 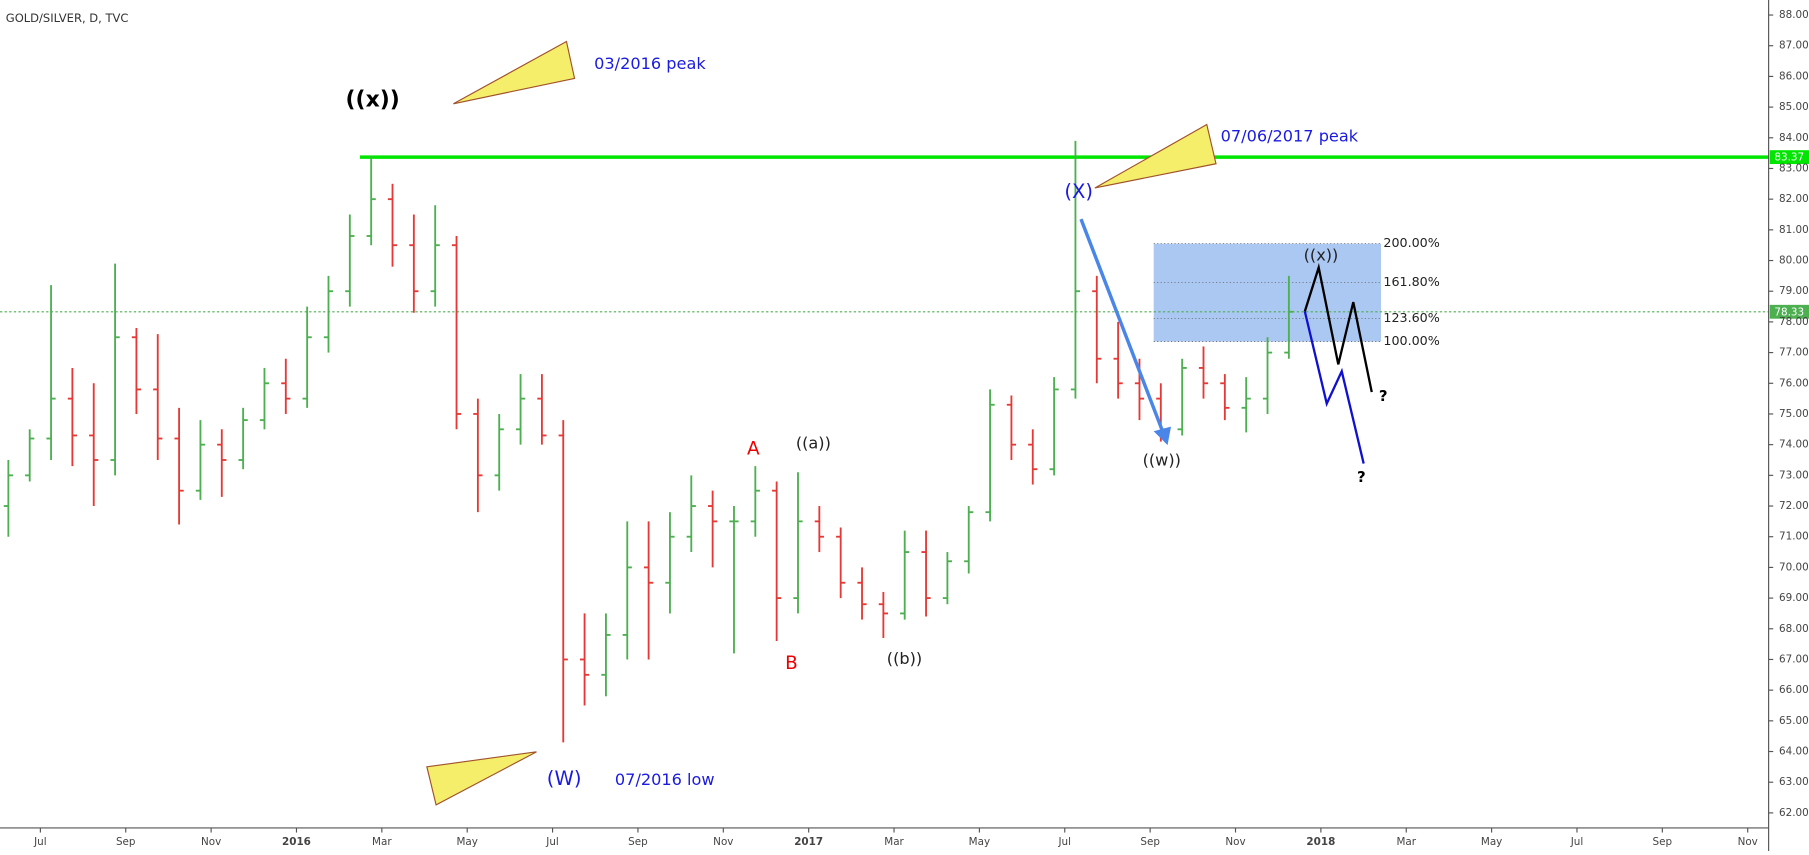 What do you see at coordinates (1411, 340) in the screenshot?
I see `fib-label: 100.00%` at bounding box center [1411, 340].